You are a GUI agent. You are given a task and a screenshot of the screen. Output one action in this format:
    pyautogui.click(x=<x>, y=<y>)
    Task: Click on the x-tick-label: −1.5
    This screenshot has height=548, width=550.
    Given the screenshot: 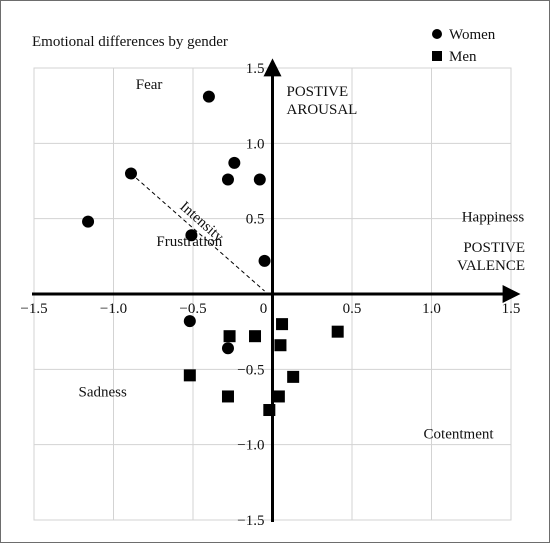 What is the action you would take?
    pyautogui.click(x=33, y=309)
    